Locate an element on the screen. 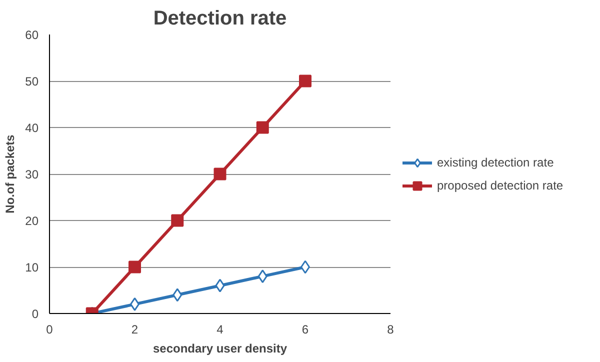  x-tick-label: 2 is located at coordinates (134, 329).